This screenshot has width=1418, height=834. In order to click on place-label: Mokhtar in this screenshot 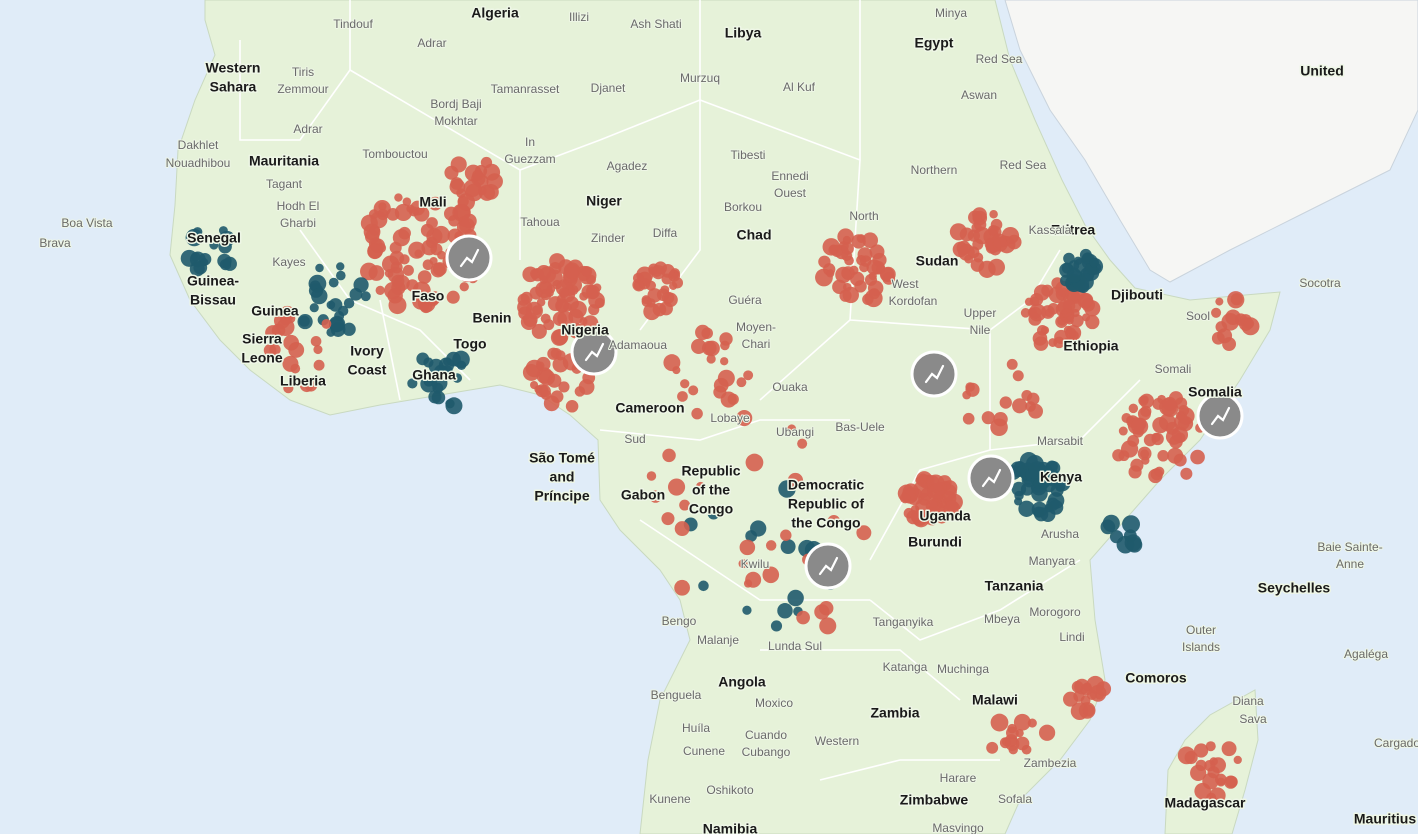, I will do `click(455, 121)`.